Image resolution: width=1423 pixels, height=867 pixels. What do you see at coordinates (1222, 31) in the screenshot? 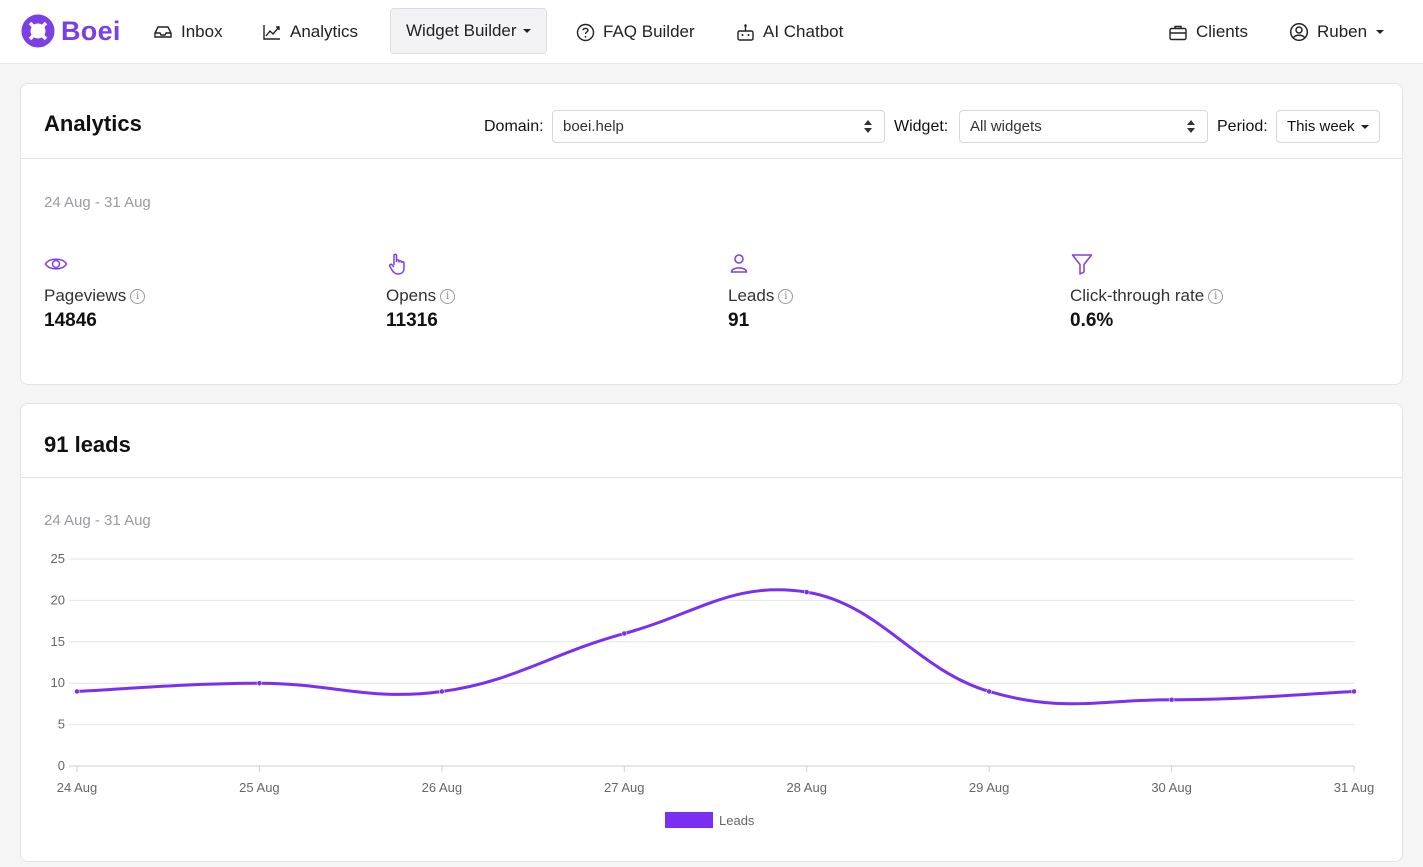
I see `nav-clients-label: Clients` at bounding box center [1222, 31].